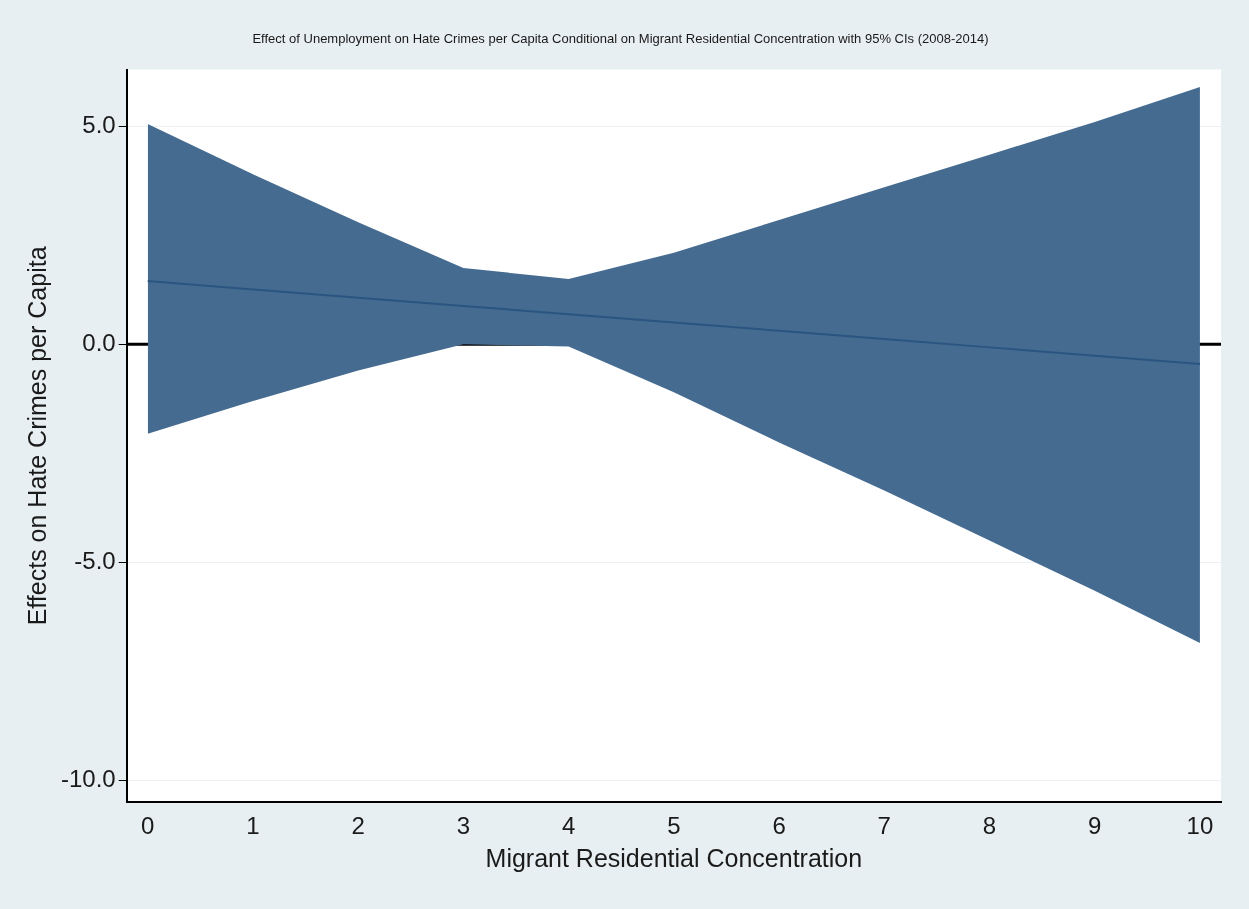 The height and width of the screenshot is (909, 1249). I want to click on y-tick-label: 0.0, so click(99, 342).